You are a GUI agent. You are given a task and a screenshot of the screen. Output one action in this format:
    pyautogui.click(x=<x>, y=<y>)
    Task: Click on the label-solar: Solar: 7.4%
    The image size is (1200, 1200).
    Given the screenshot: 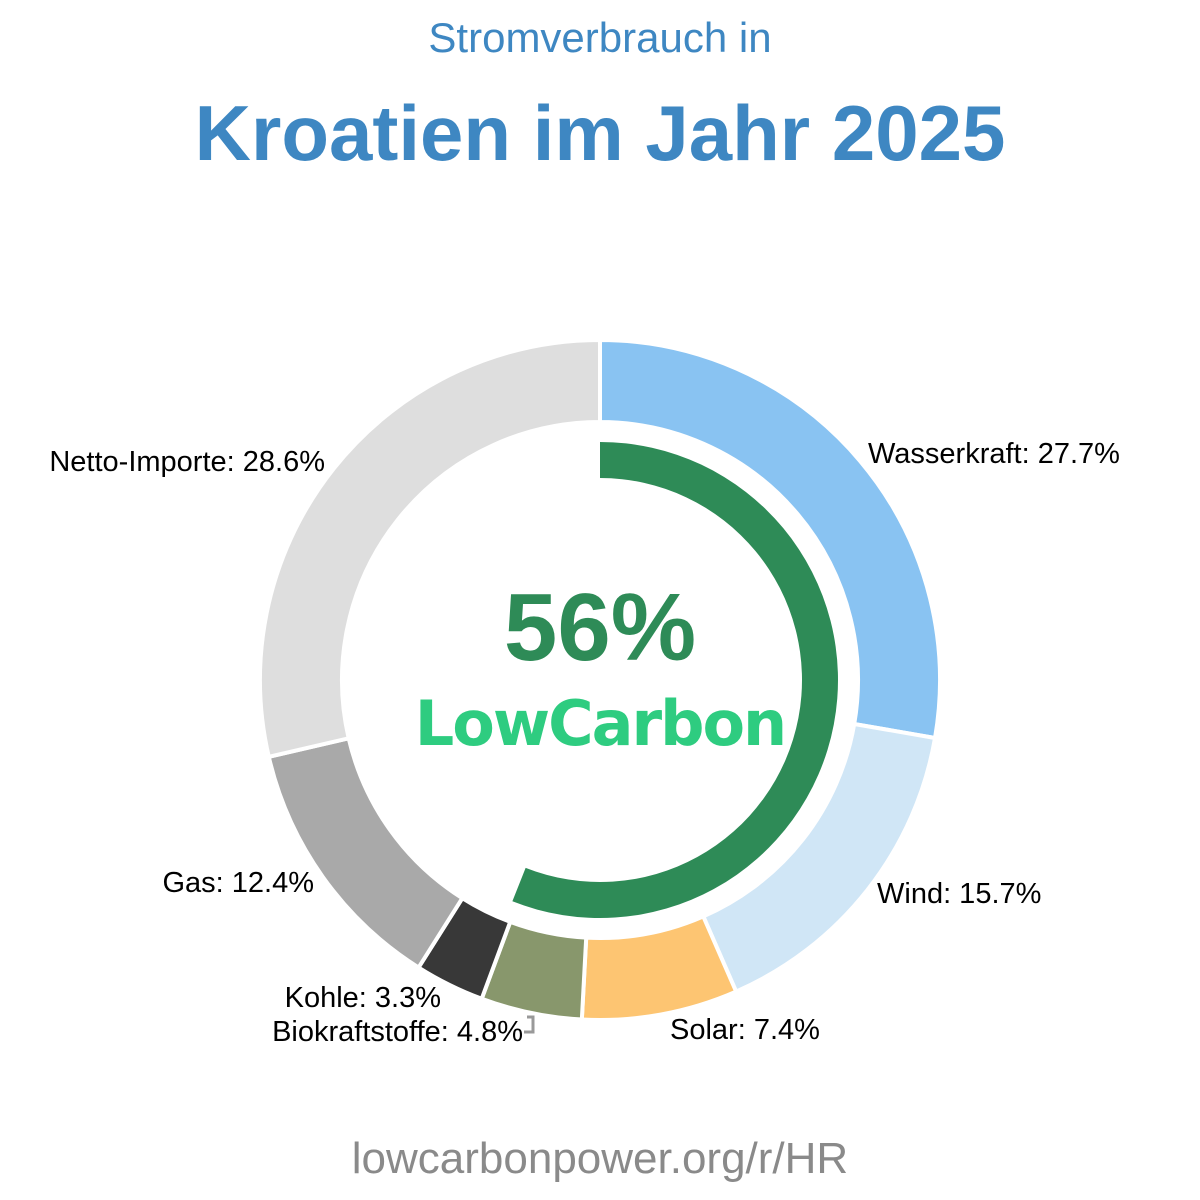 What is the action you would take?
    pyautogui.click(x=745, y=1030)
    